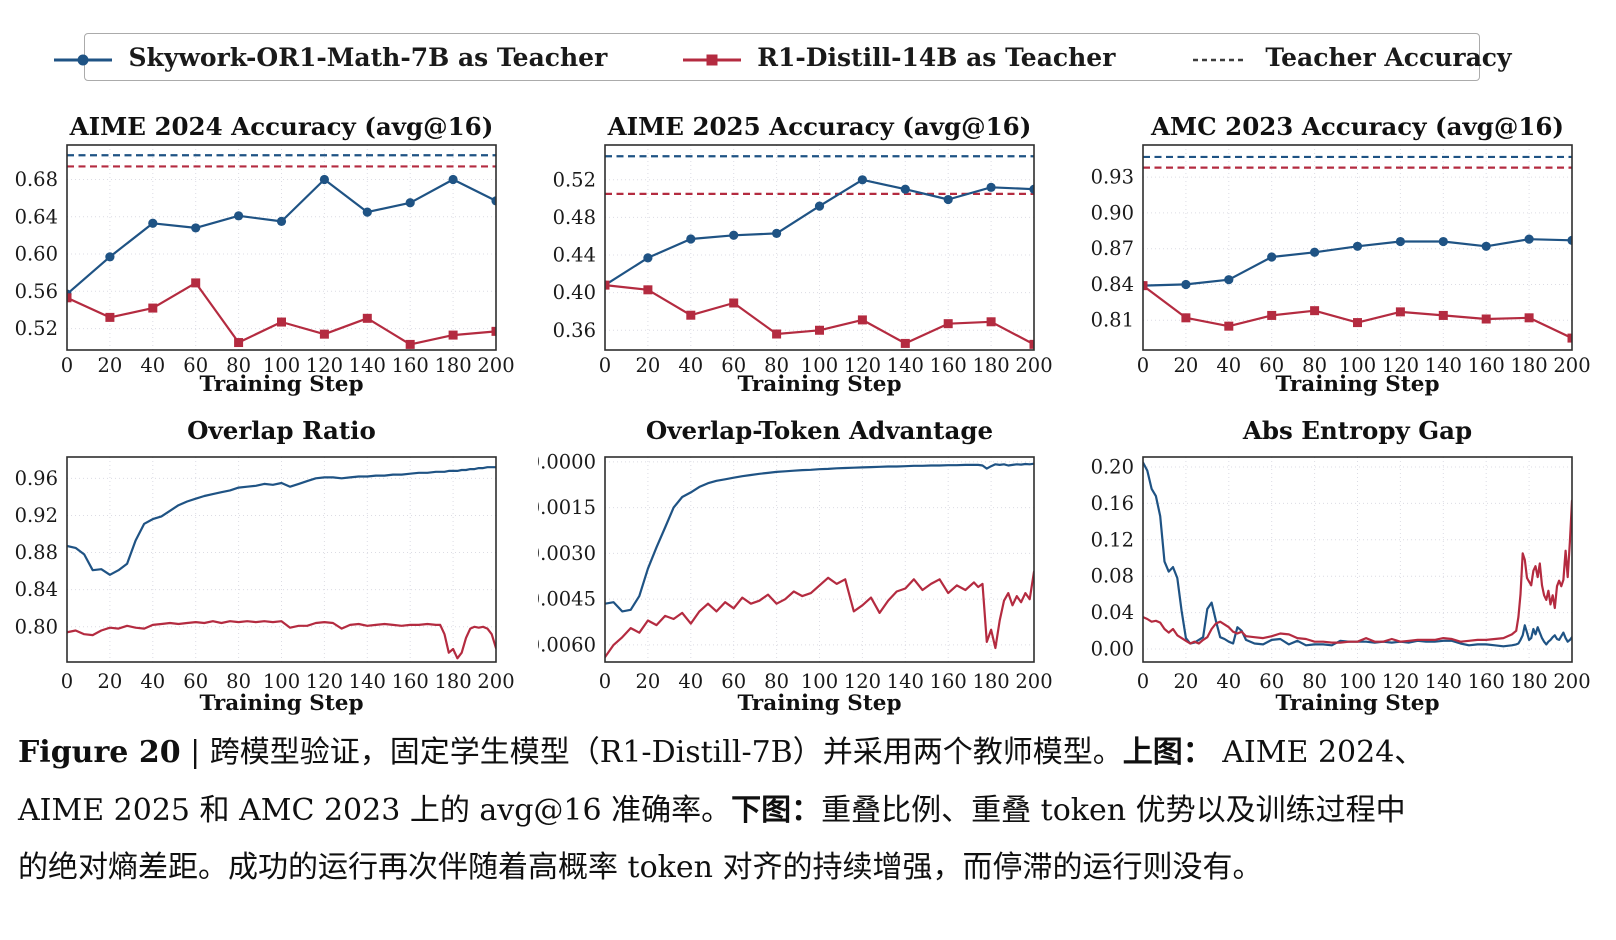 Image resolution: width=1616 pixels, height=940 pixels. Describe the element at coordinates (1112, 248) in the screenshot. I see `y-tick-label: 0.87` at that location.